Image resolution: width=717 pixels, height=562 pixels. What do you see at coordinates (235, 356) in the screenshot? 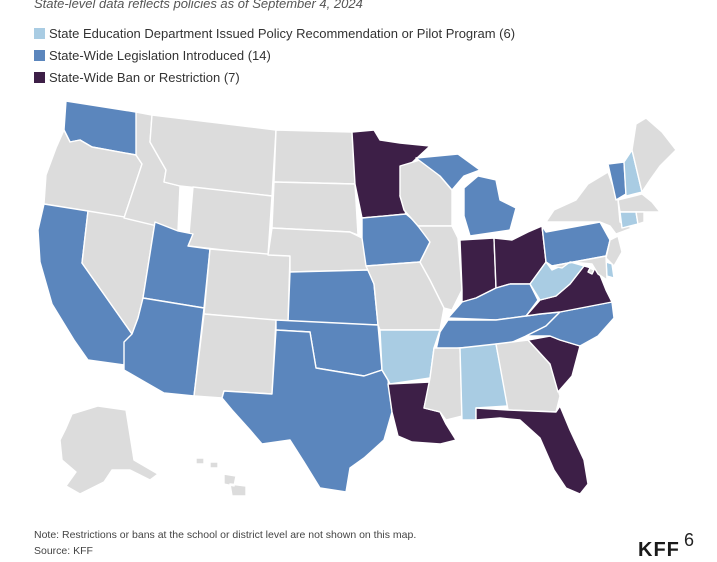
I see `state-nm` at bounding box center [235, 356].